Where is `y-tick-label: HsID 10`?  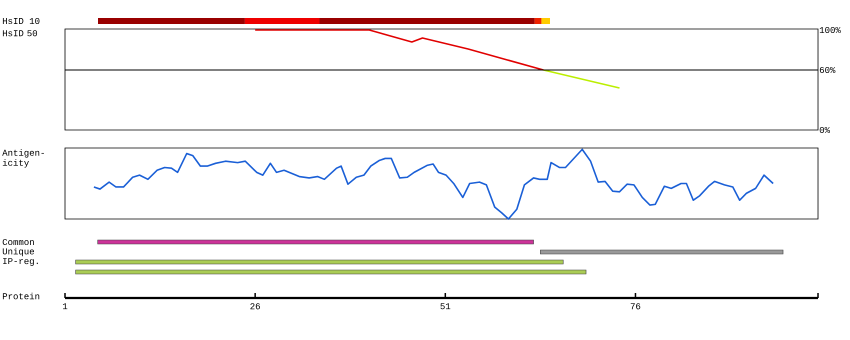
y-tick-label: HsID 10 is located at coordinates (21, 21).